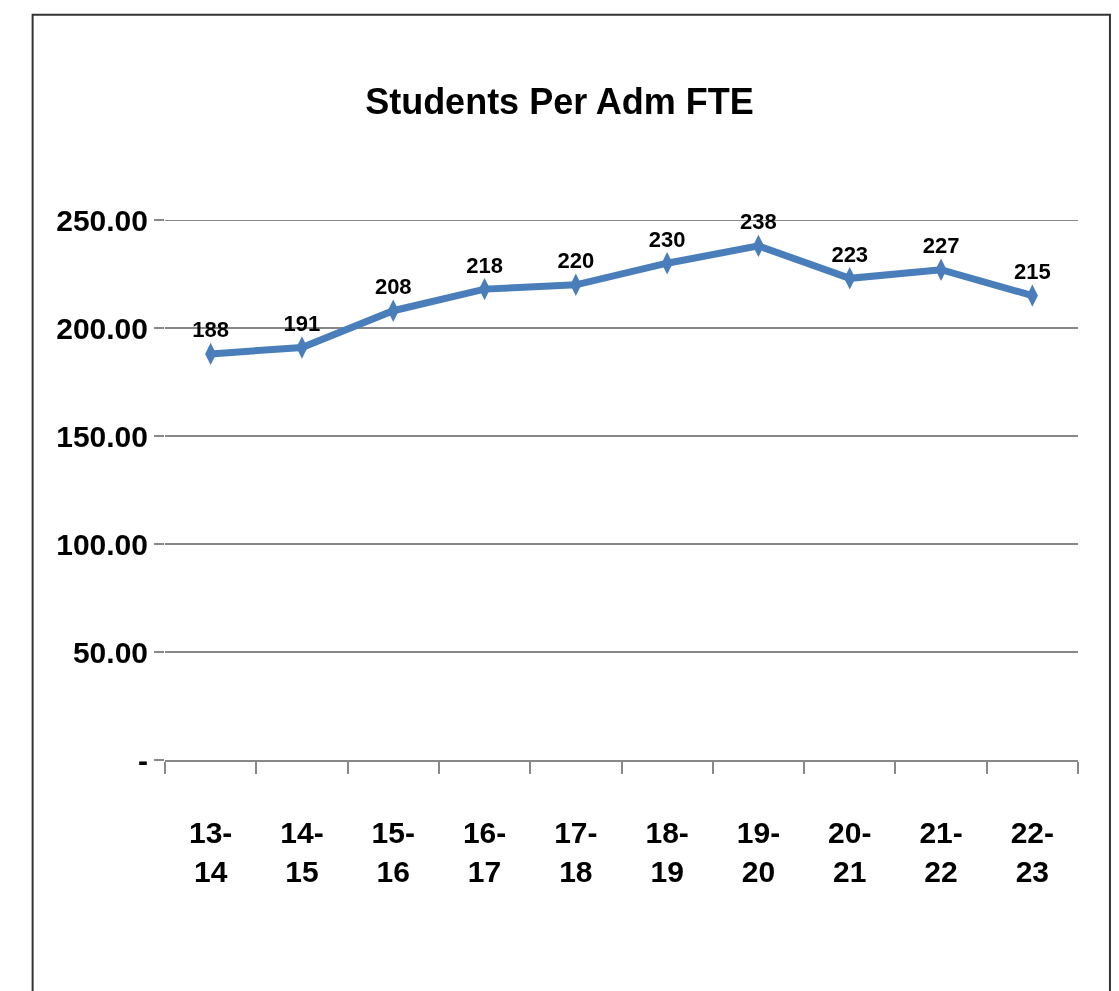 This screenshot has width=1119, height=991. Describe the element at coordinates (102, 436) in the screenshot. I see `y-tick-label: 150.00` at that location.